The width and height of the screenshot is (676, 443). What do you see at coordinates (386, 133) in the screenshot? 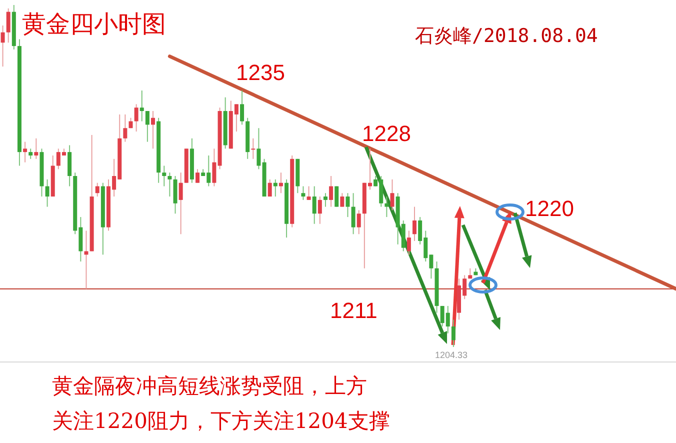
I see `annotation: 1228` at bounding box center [386, 133].